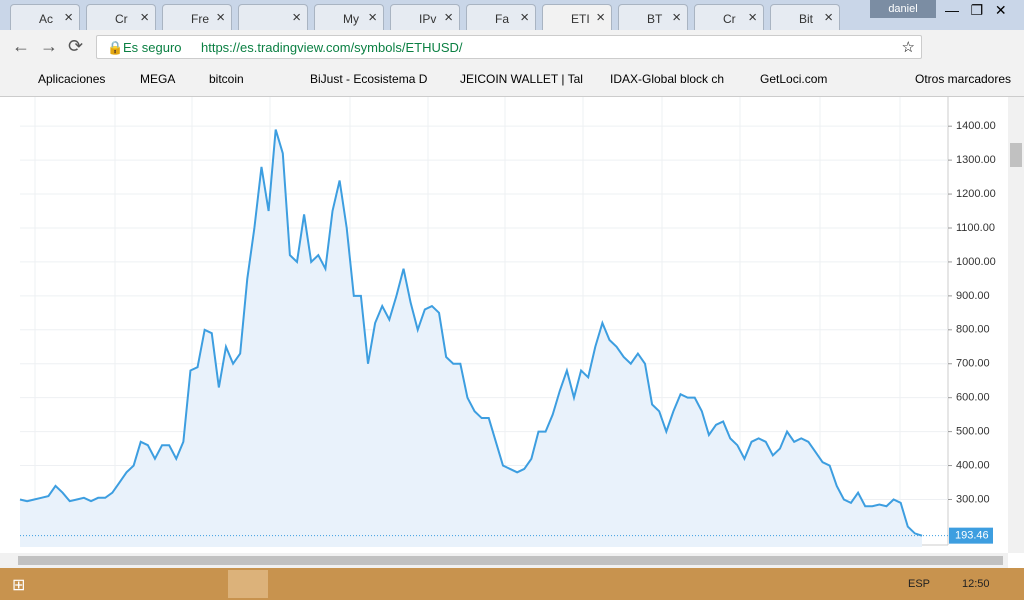 The image size is (1024, 600). What do you see at coordinates (273, 17) in the screenshot?
I see `tab` at bounding box center [273, 17].